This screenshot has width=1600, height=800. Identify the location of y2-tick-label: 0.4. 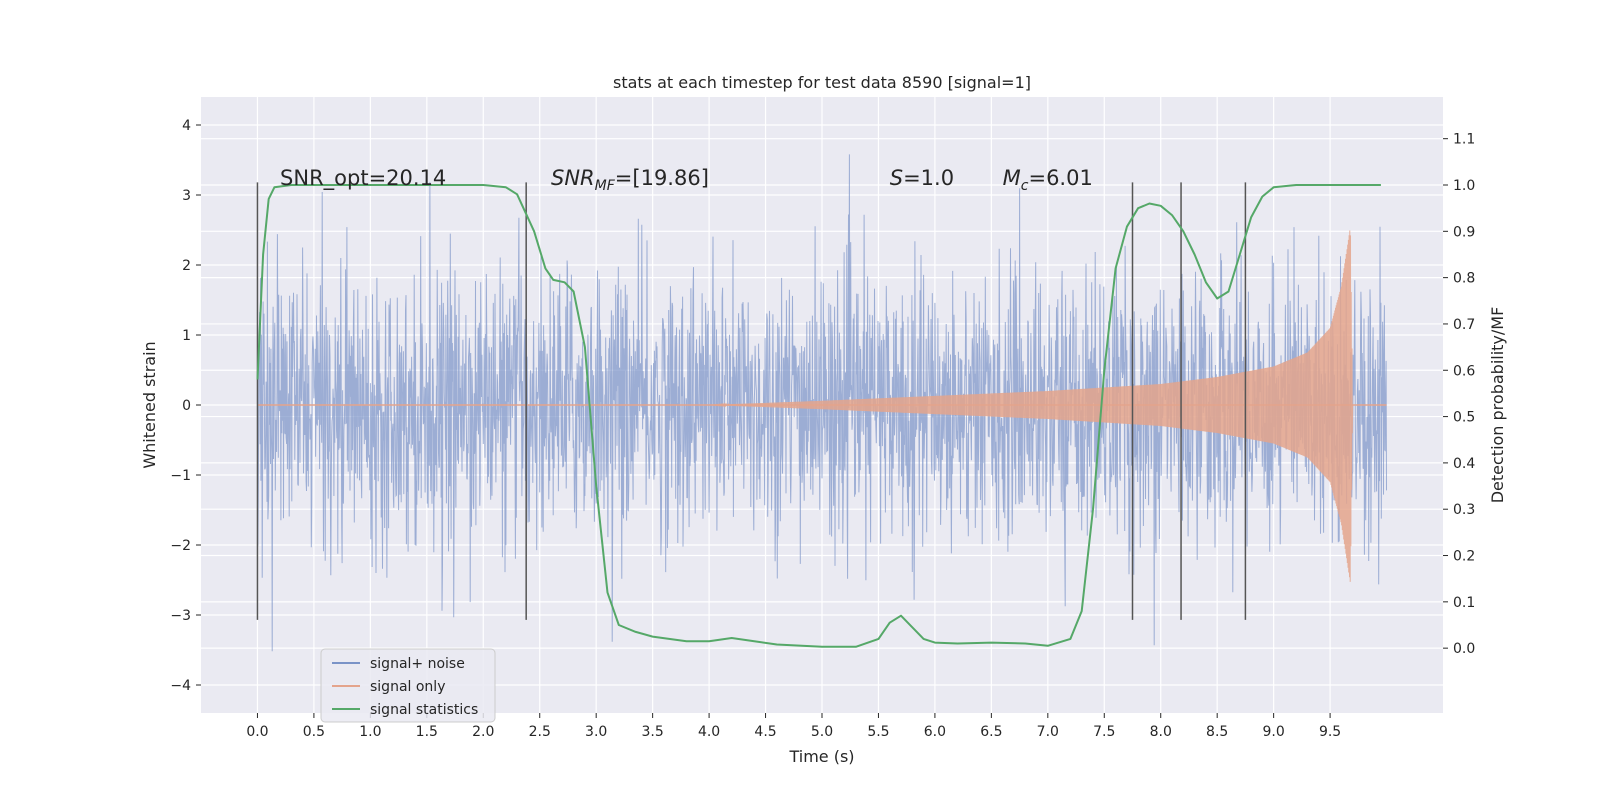
(1464, 464).